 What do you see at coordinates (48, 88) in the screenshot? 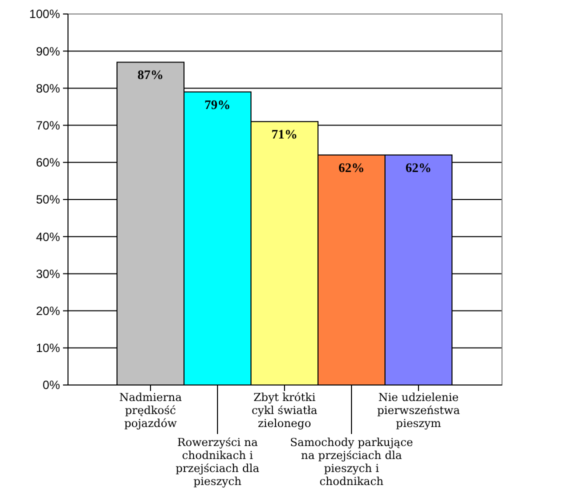
I see `y-tick-label: 80%` at bounding box center [48, 88].